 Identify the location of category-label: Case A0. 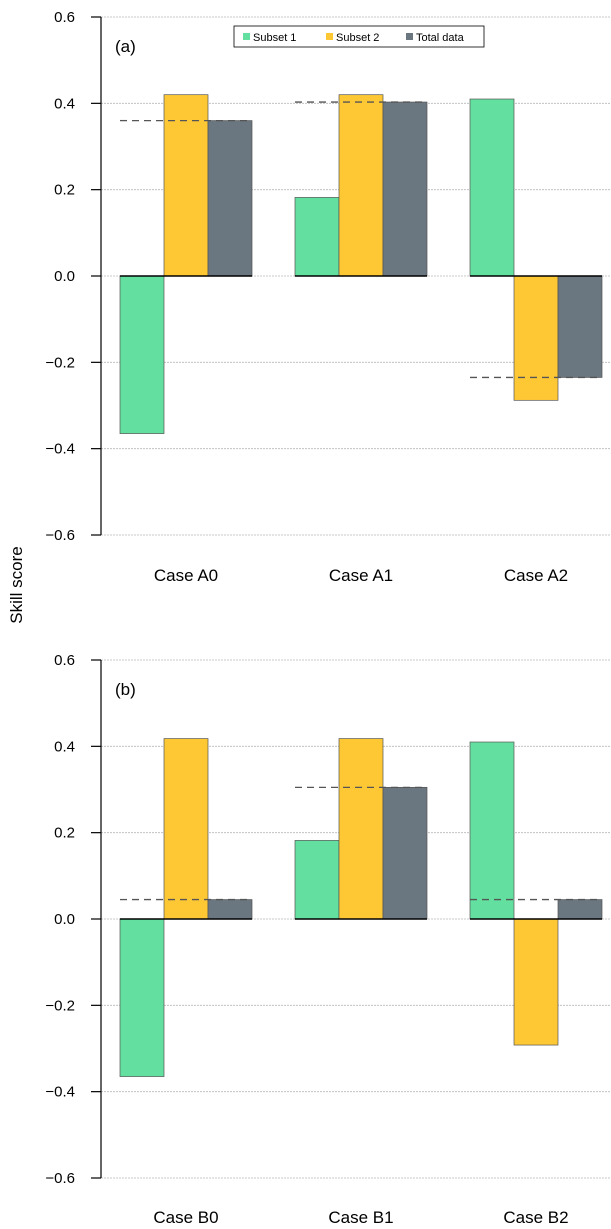
(186, 575).